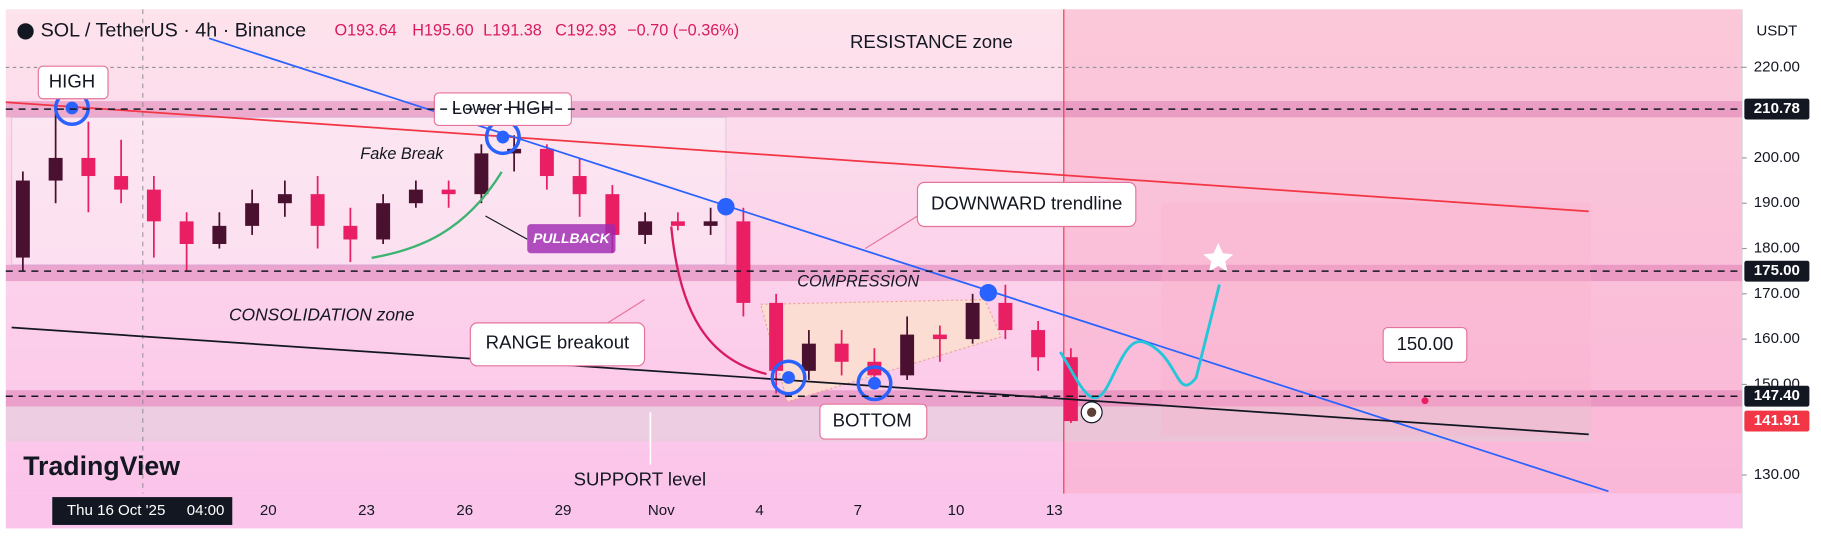  What do you see at coordinates (956, 510) in the screenshot?
I see `x-tick-label: 10` at bounding box center [956, 510].